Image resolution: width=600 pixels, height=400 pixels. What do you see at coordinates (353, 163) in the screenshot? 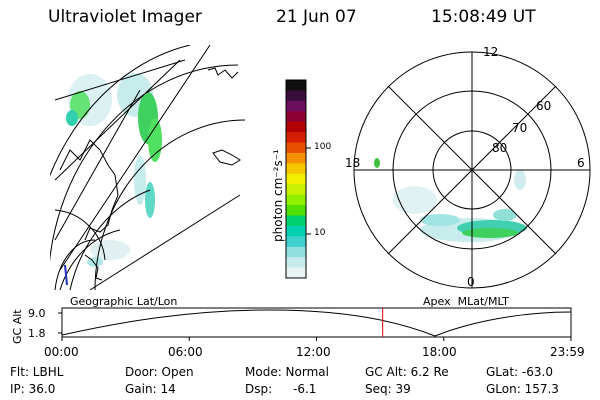
I see `mlt-label-18: 18` at bounding box center [353, 163].